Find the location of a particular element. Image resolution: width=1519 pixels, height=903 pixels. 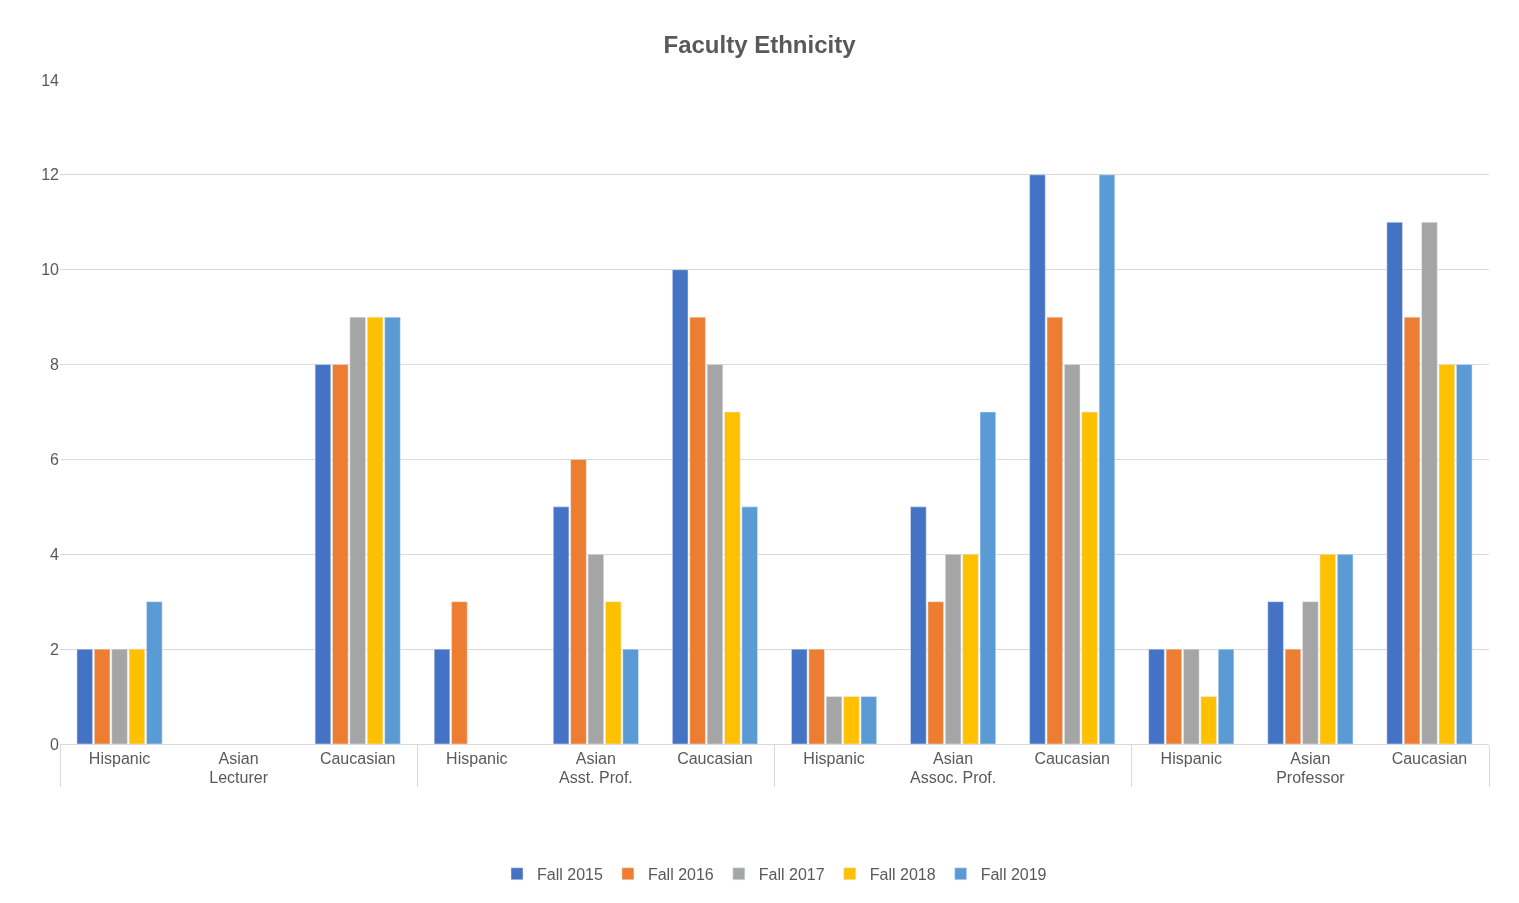

text: Professor is located at coordinates (1311, 778).